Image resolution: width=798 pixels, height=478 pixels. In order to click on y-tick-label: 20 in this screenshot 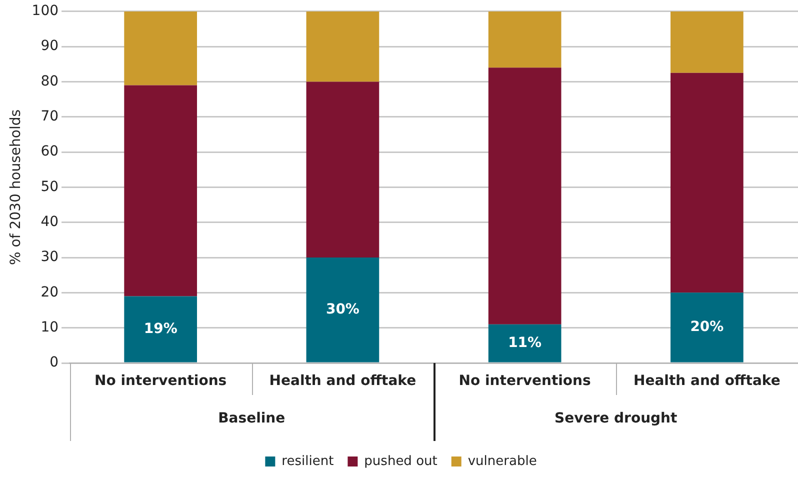, I will do `click(49, 292)`.